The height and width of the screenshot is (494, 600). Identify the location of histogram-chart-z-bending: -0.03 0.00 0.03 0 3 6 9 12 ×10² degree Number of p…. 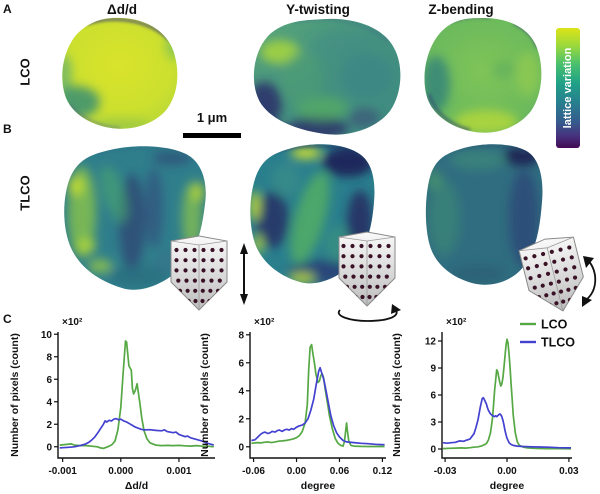
(485, 404).